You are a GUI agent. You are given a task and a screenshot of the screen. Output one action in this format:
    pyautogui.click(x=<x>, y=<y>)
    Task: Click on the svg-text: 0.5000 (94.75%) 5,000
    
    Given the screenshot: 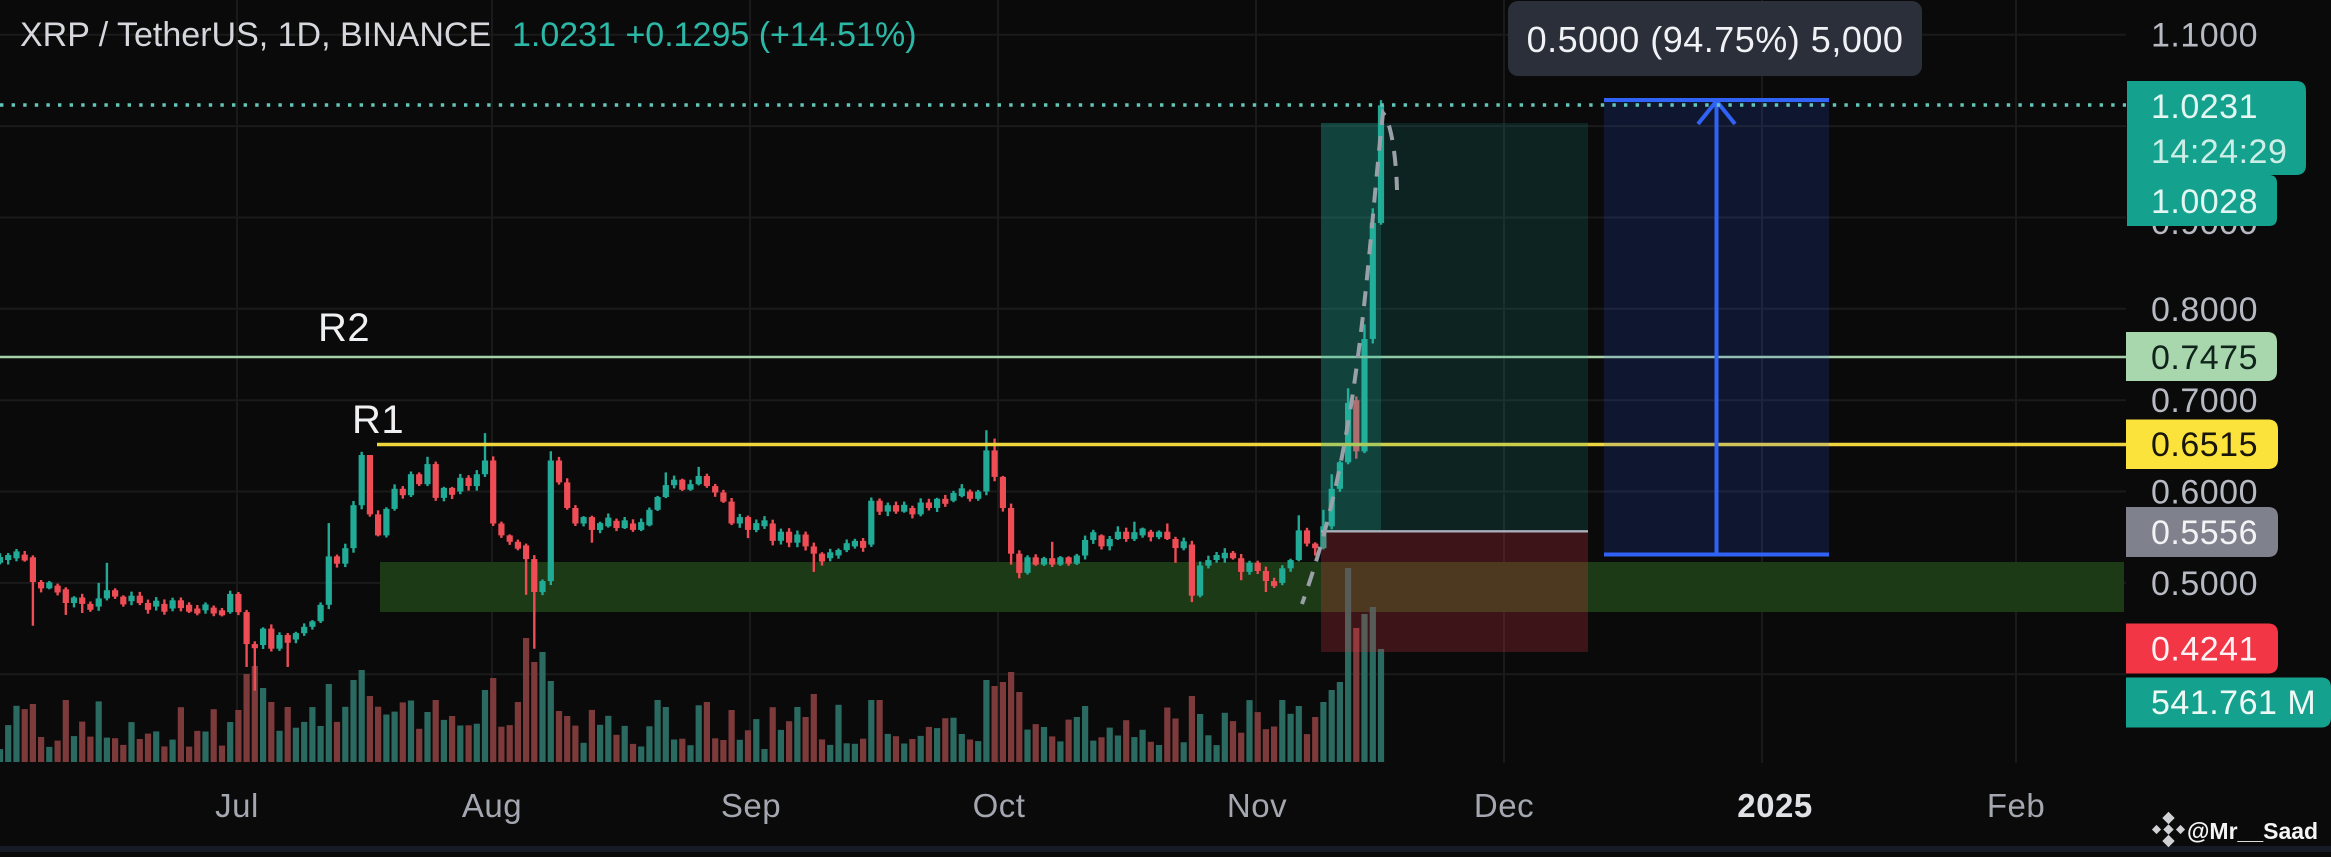 What is the action you would take?
    pyautogui.click(x=1715, y=39)
    